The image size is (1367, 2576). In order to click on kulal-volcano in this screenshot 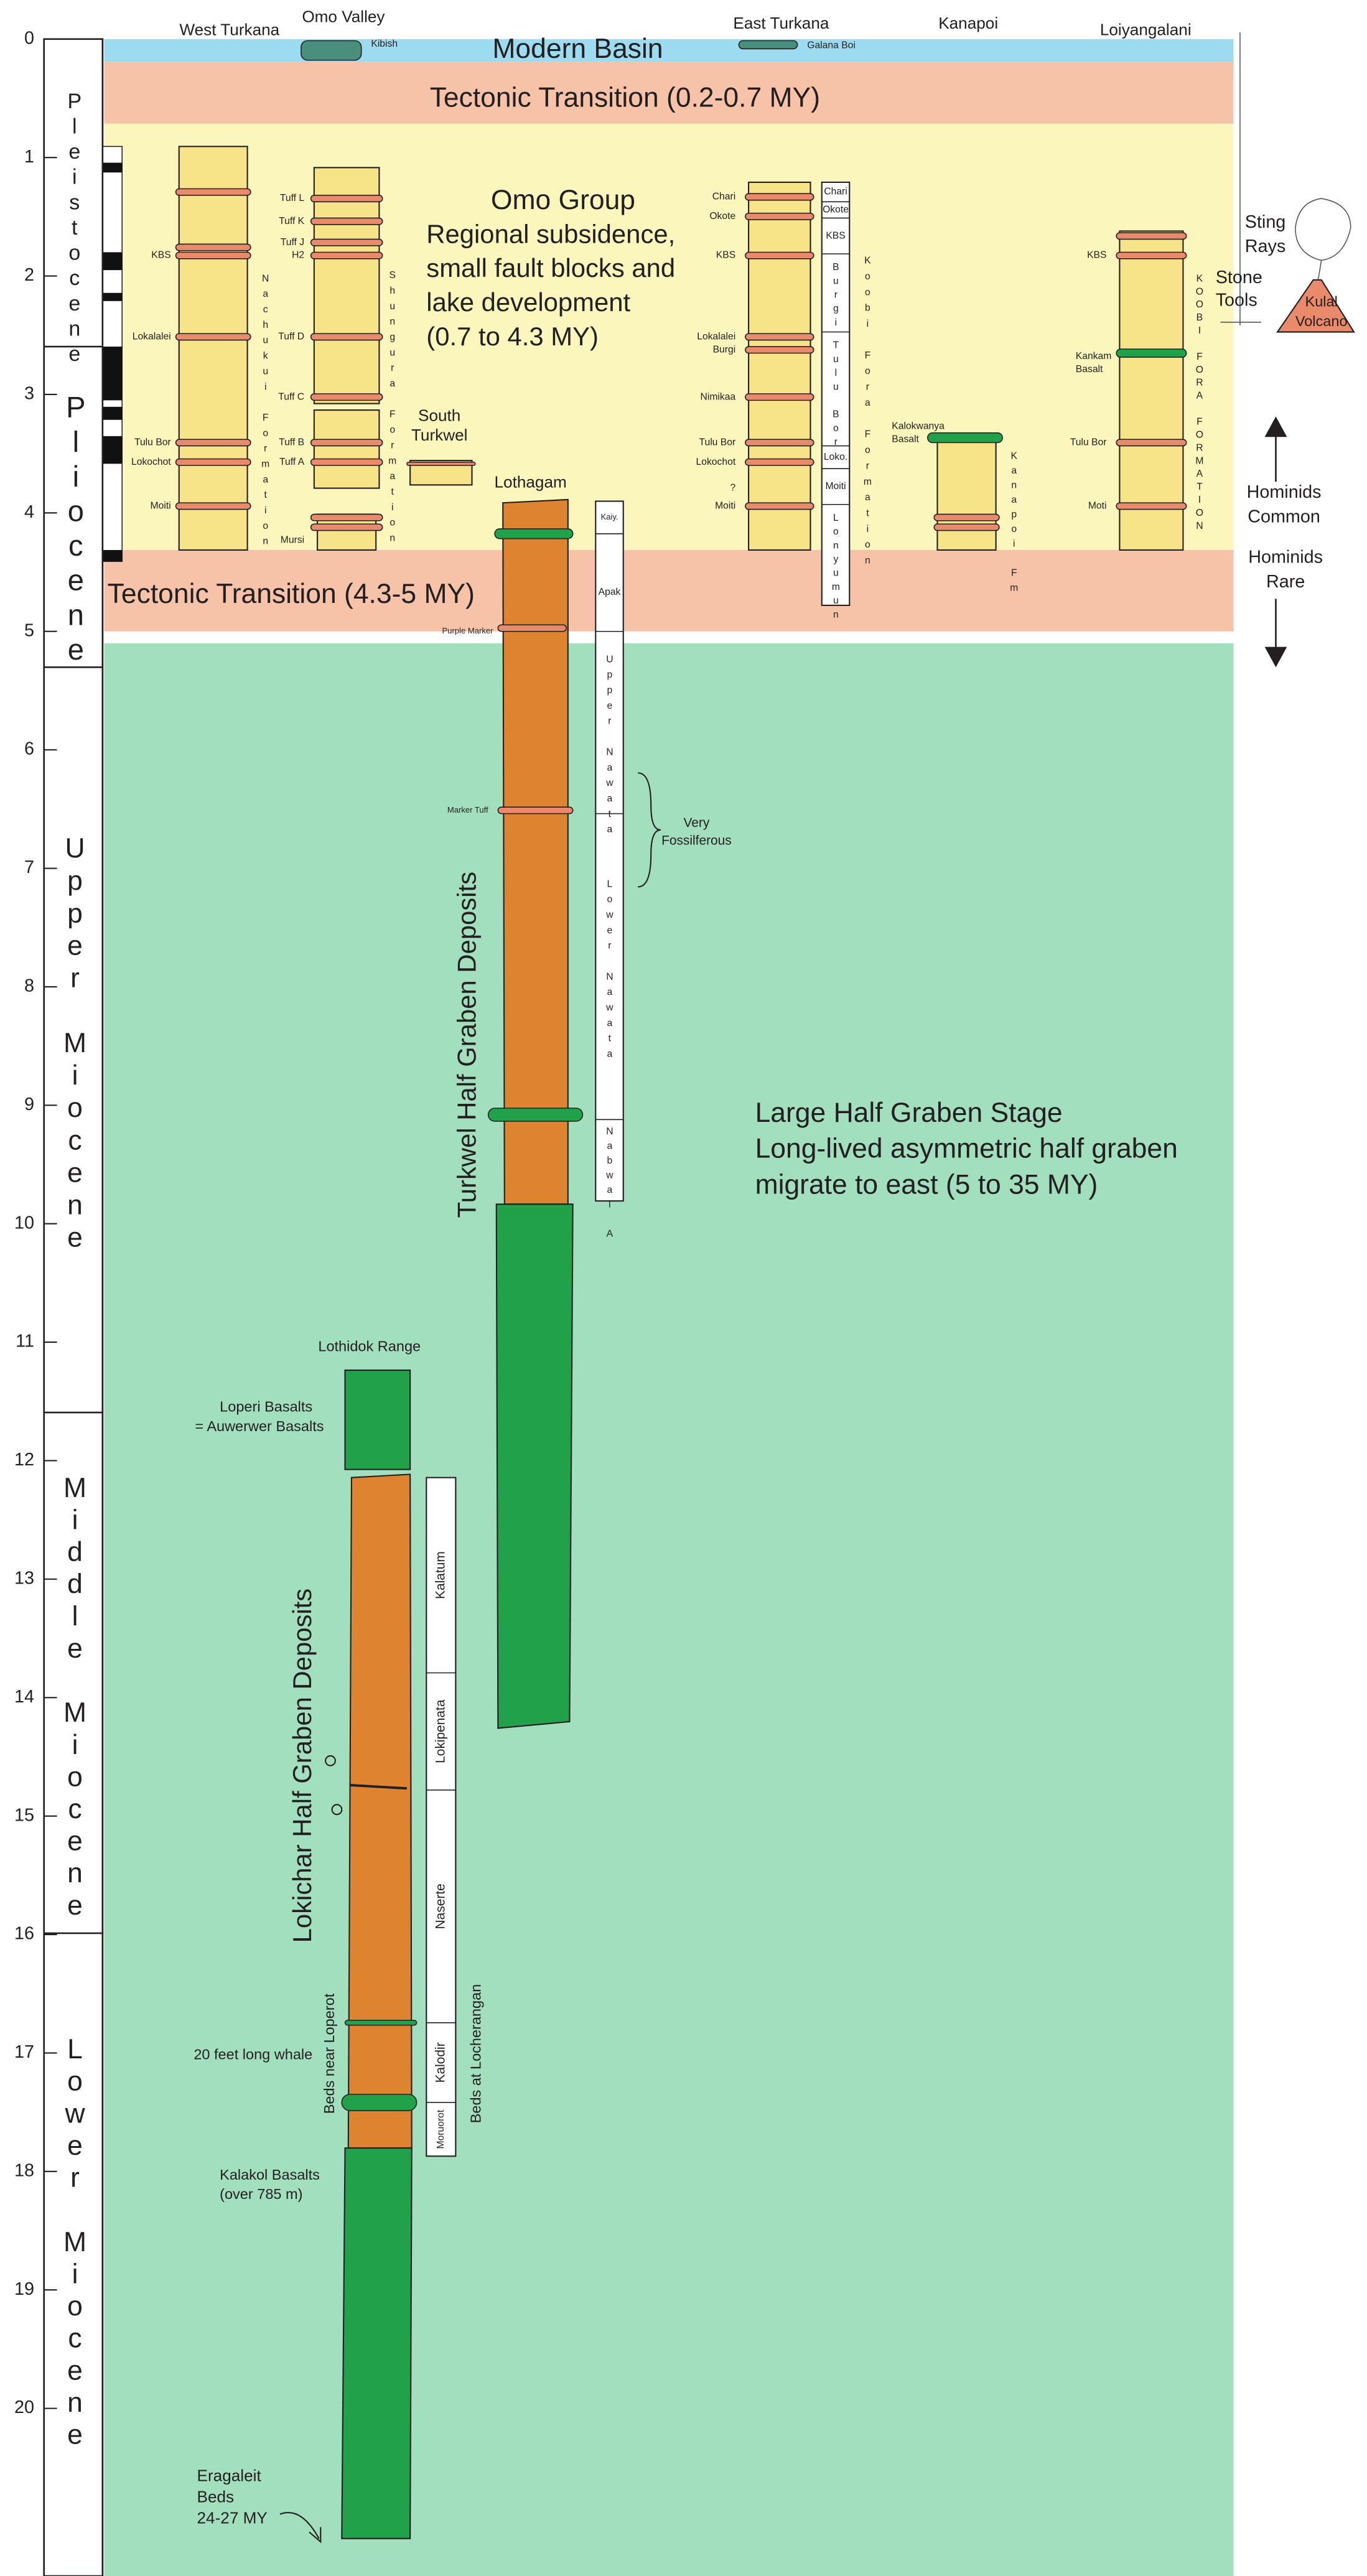, I will do `click(1315, 306)`.